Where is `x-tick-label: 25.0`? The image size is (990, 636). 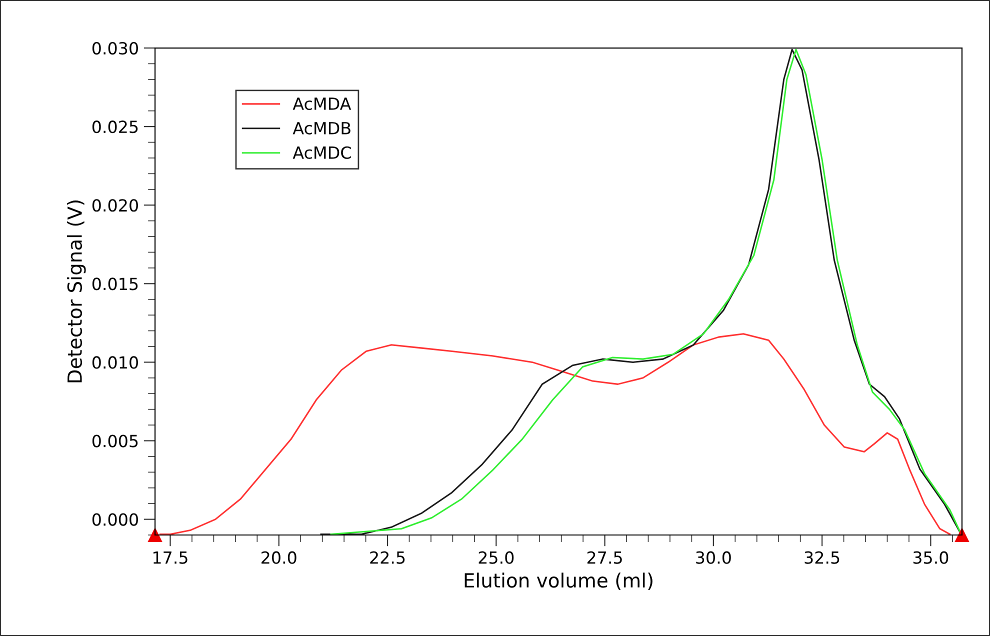 x-tick-label: 25.0 is located at coordinates (496, 557).